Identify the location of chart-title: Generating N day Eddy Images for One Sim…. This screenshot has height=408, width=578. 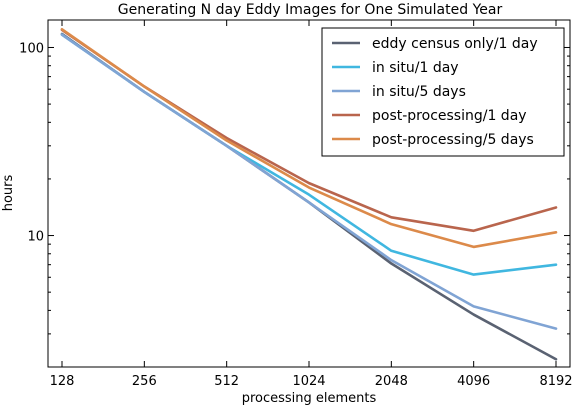
(310, 10).